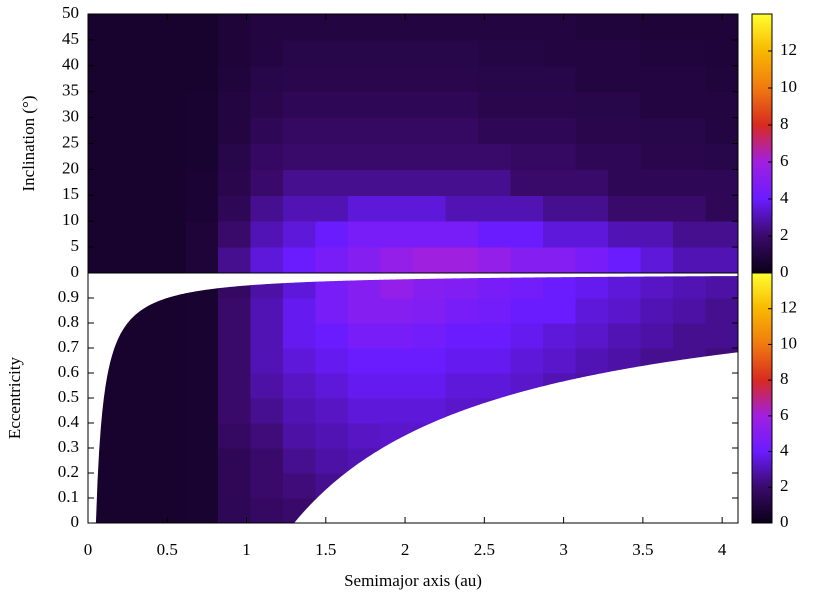 This screenshot has width=830, height=599. What do you see at coordinates (68, 396) in the screenshot?
I see `y-tick-label: 0.5` at bounding box center [68, 396].